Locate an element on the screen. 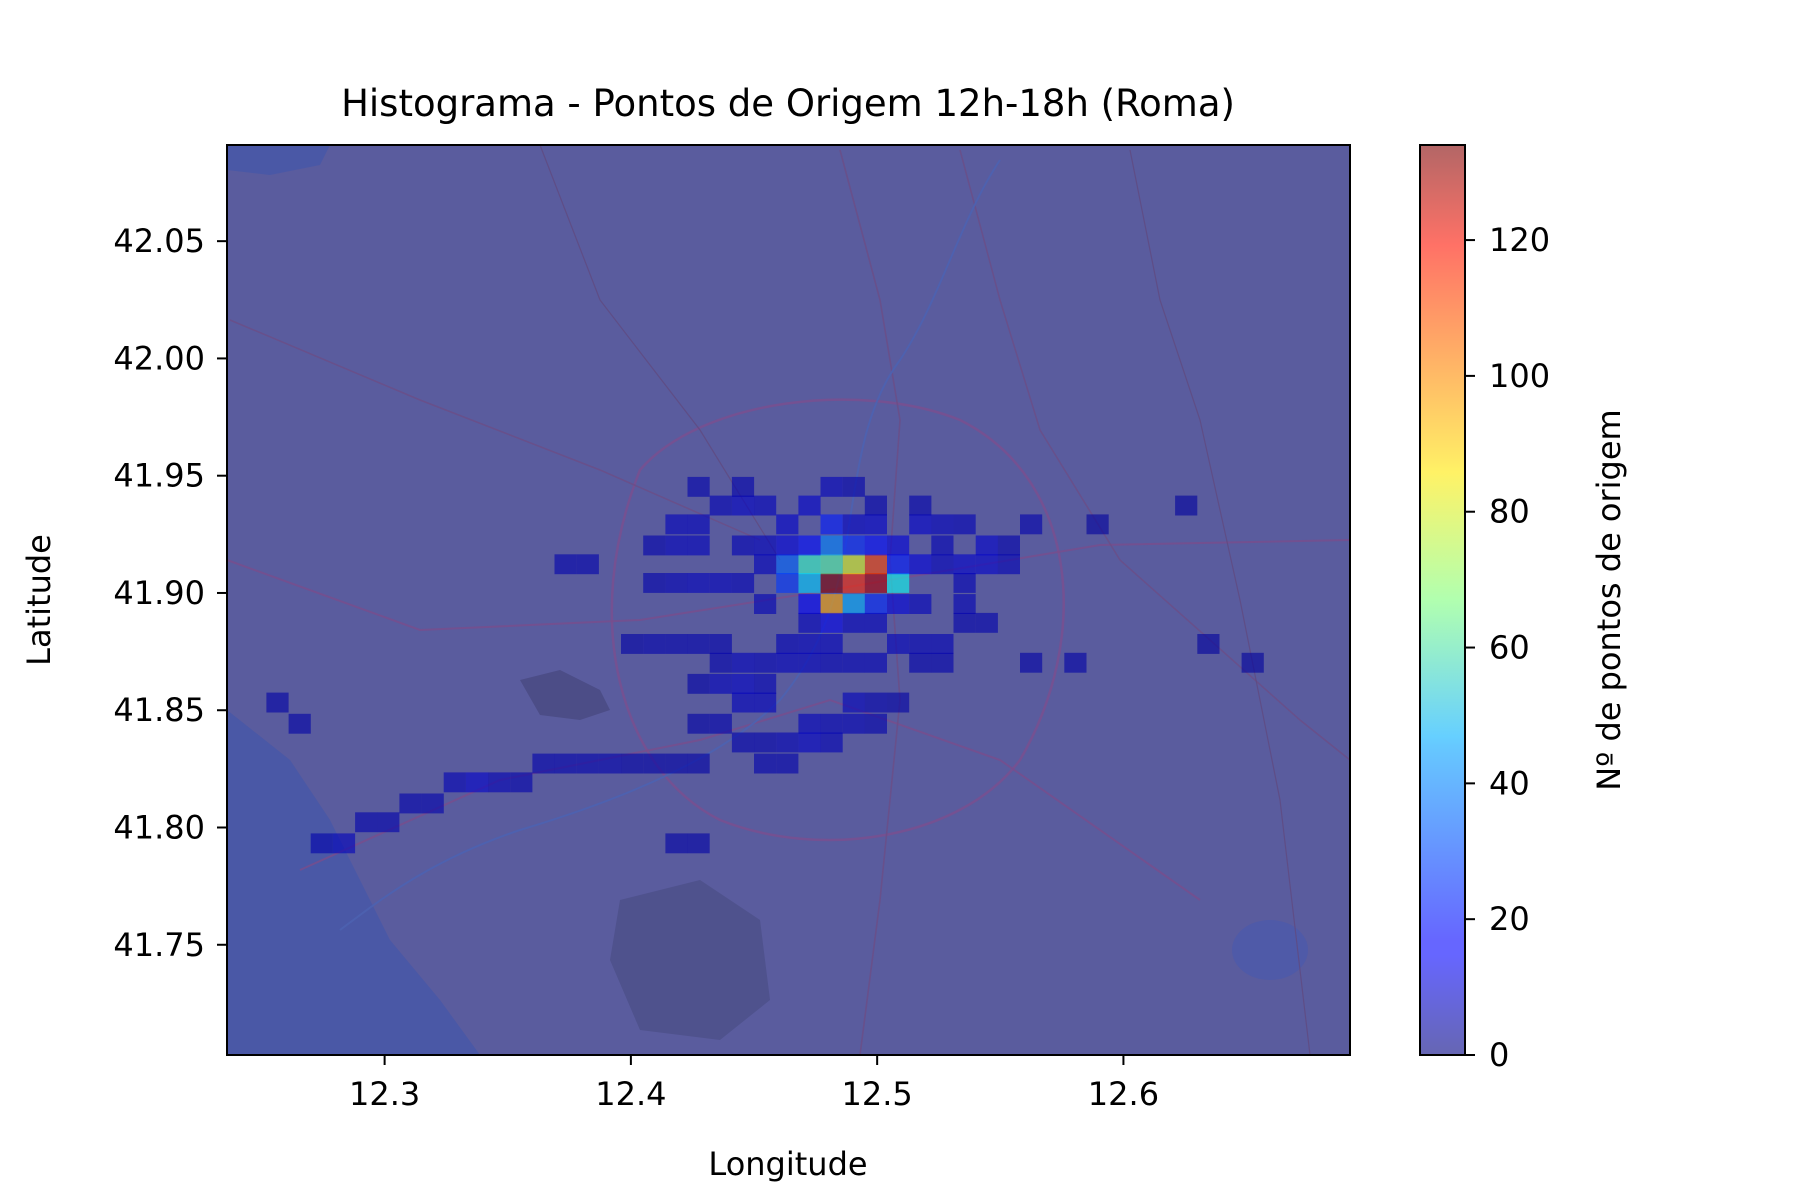 The image size is (1800, 1200). basemap-sea is located at coordinates (353, 882).